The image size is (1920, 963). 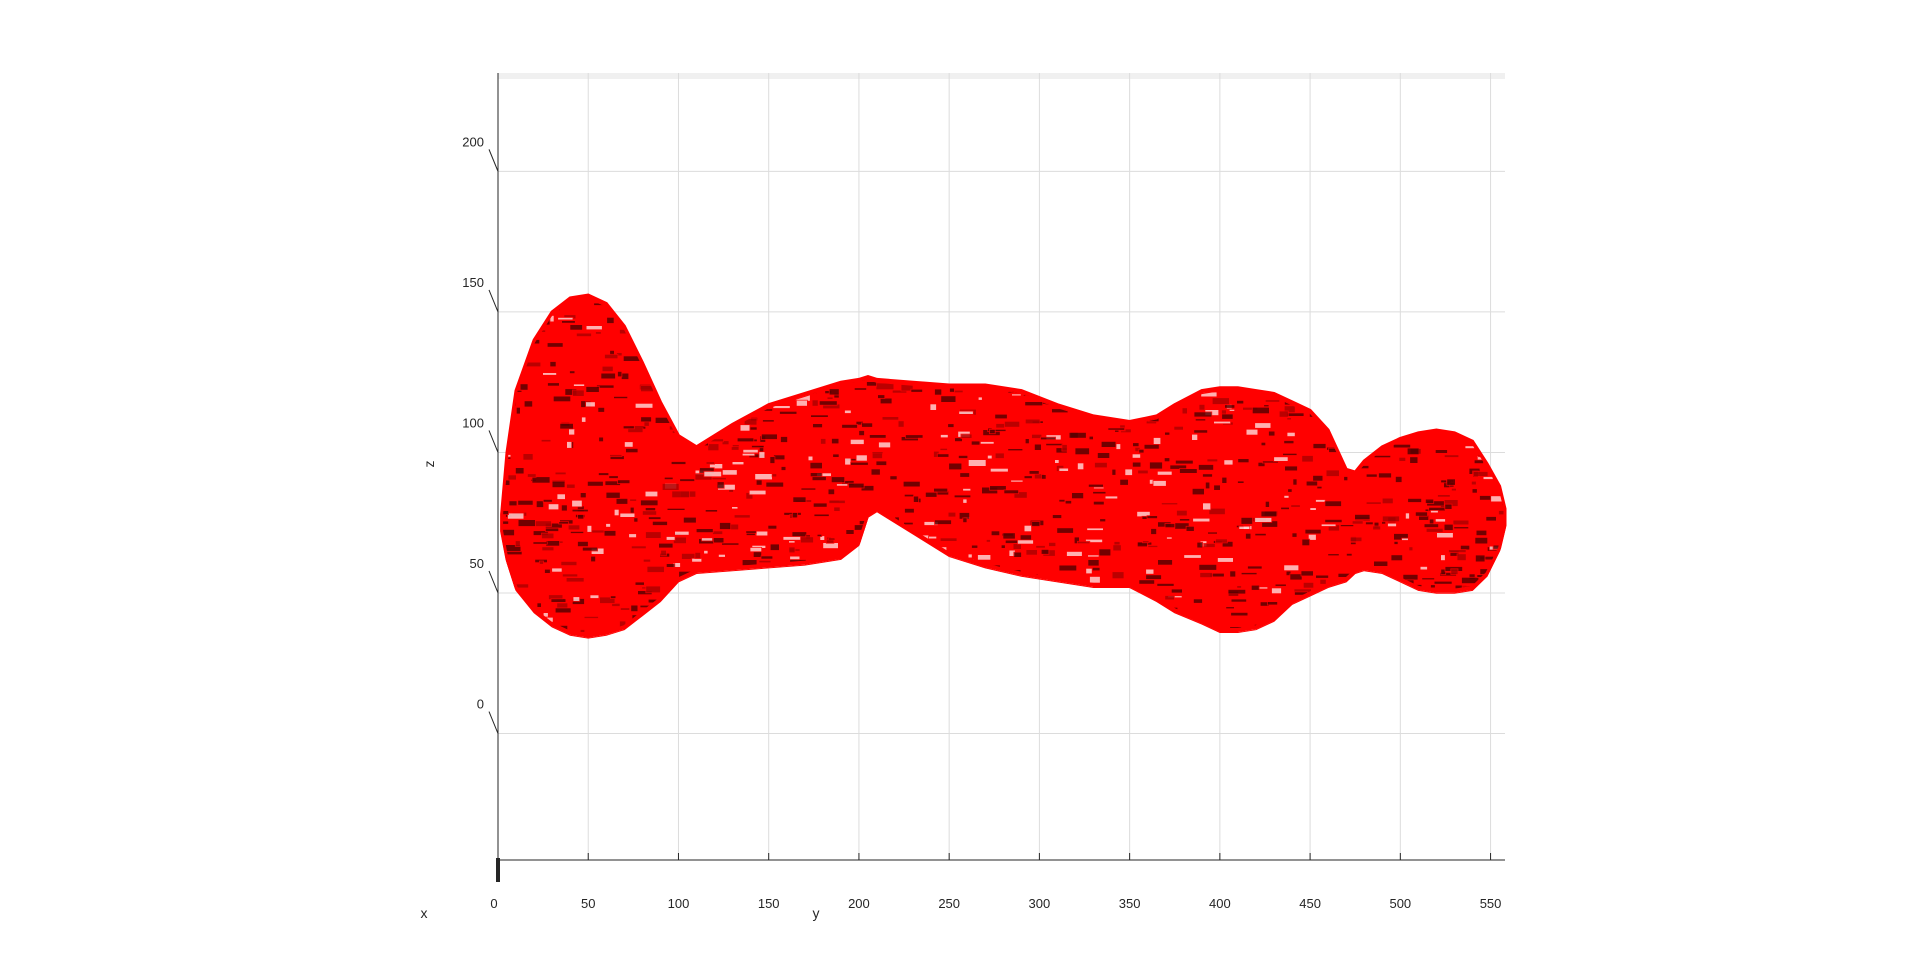 What do you see at coordinates (679, 903) in the screenshot?
I see `y-tick-label: 100` at bounding box center [679, 903].